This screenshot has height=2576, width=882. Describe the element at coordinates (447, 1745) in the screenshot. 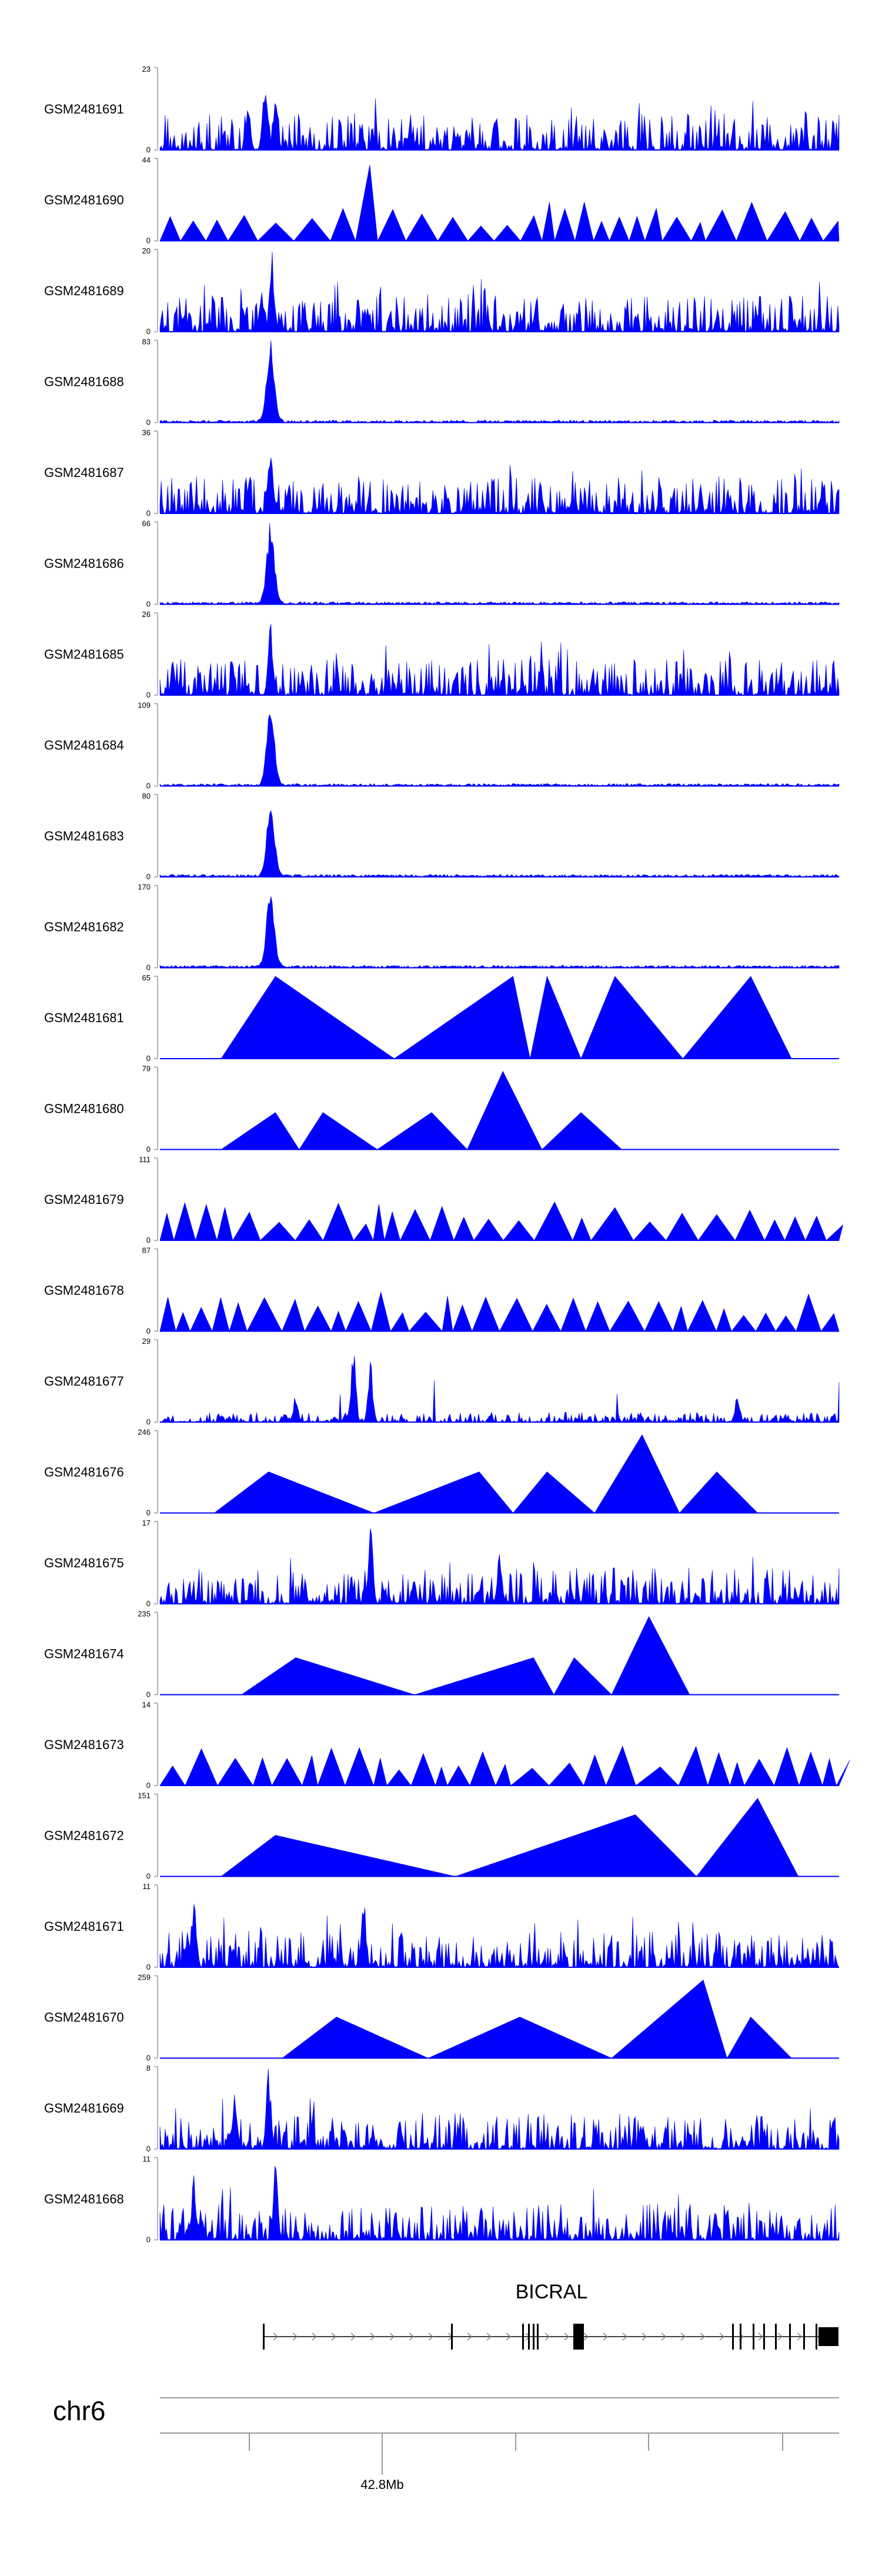

I see `track-GSM2481673: GSM2481673 14 0` at that location.